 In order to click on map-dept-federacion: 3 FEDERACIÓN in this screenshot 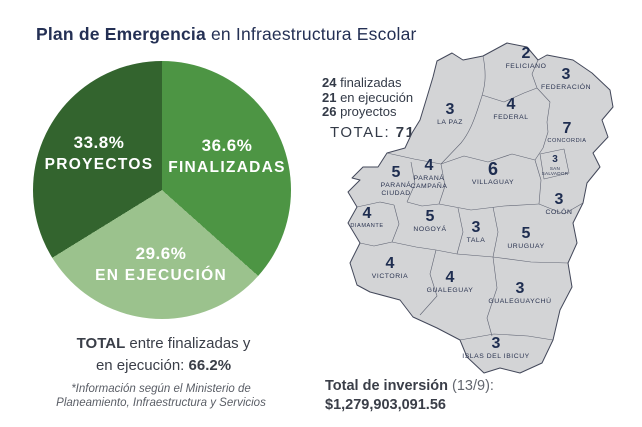, I will do `click(566, 79)`.